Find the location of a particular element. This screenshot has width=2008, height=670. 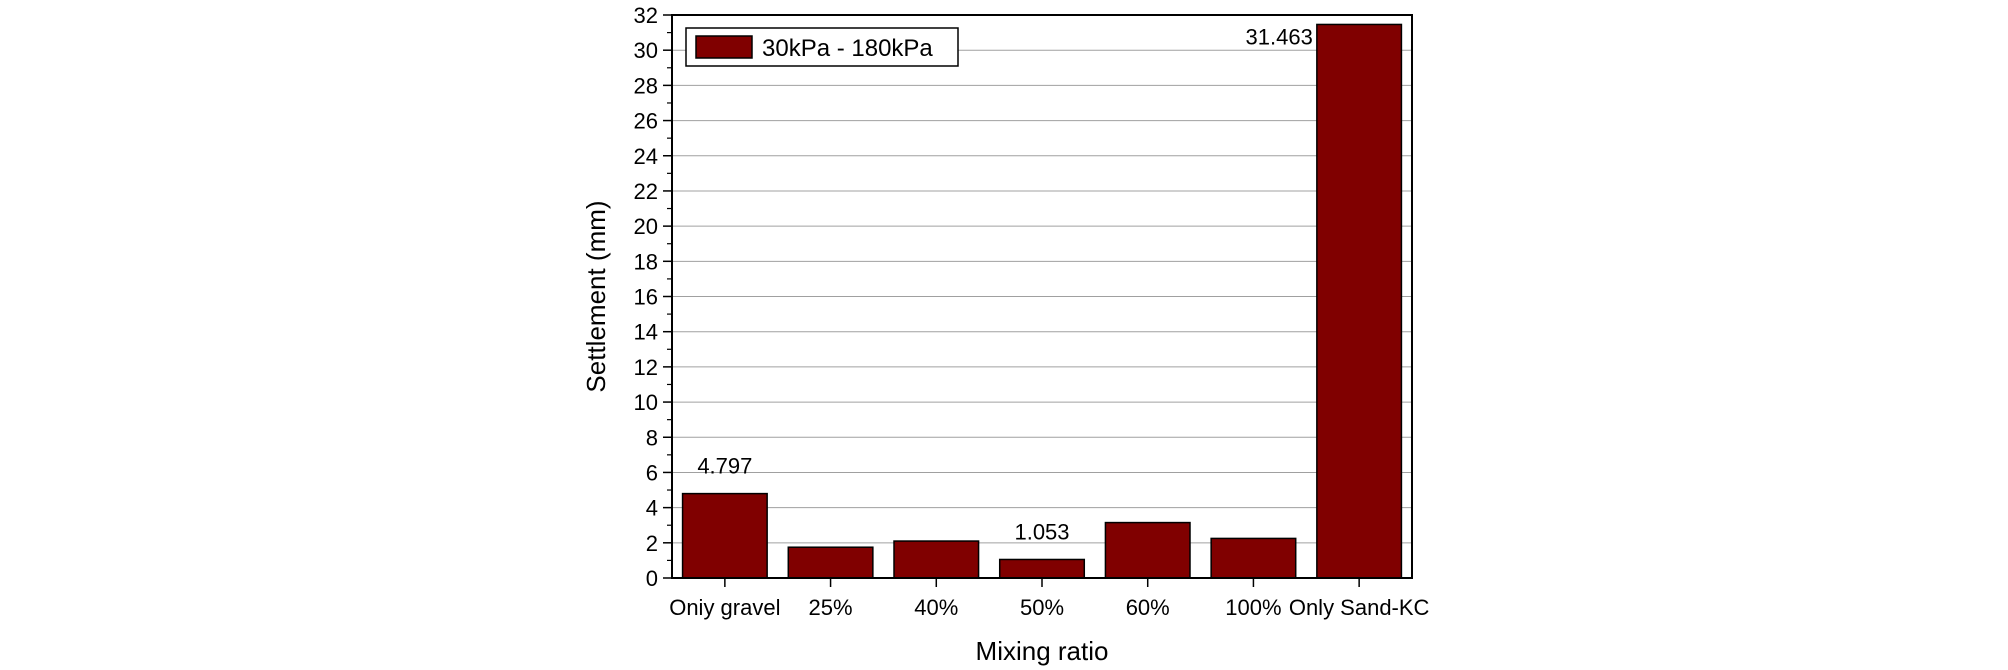

x-tick-label: Only Sand-KC is located at coordinates (1359, 607).